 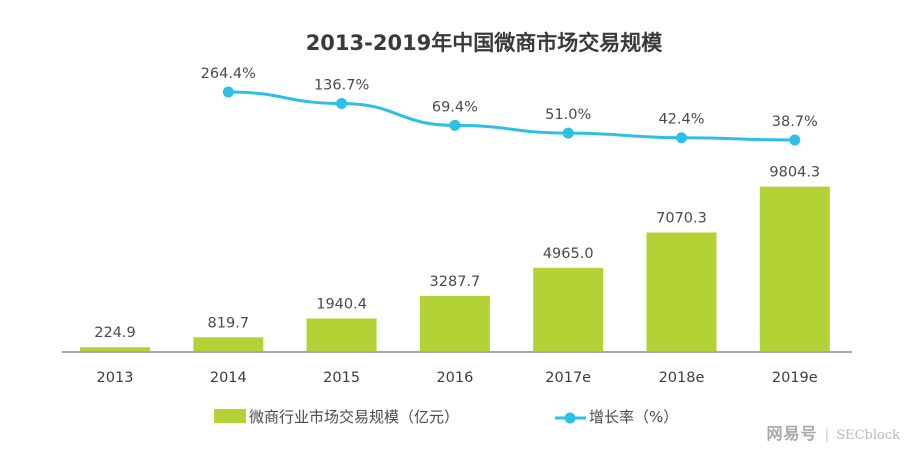 What do you see at coordinates (681, 218) in the screenshot?
I see `bar-value-label-2018e: 7070.3` at bounding box center [681, 218].